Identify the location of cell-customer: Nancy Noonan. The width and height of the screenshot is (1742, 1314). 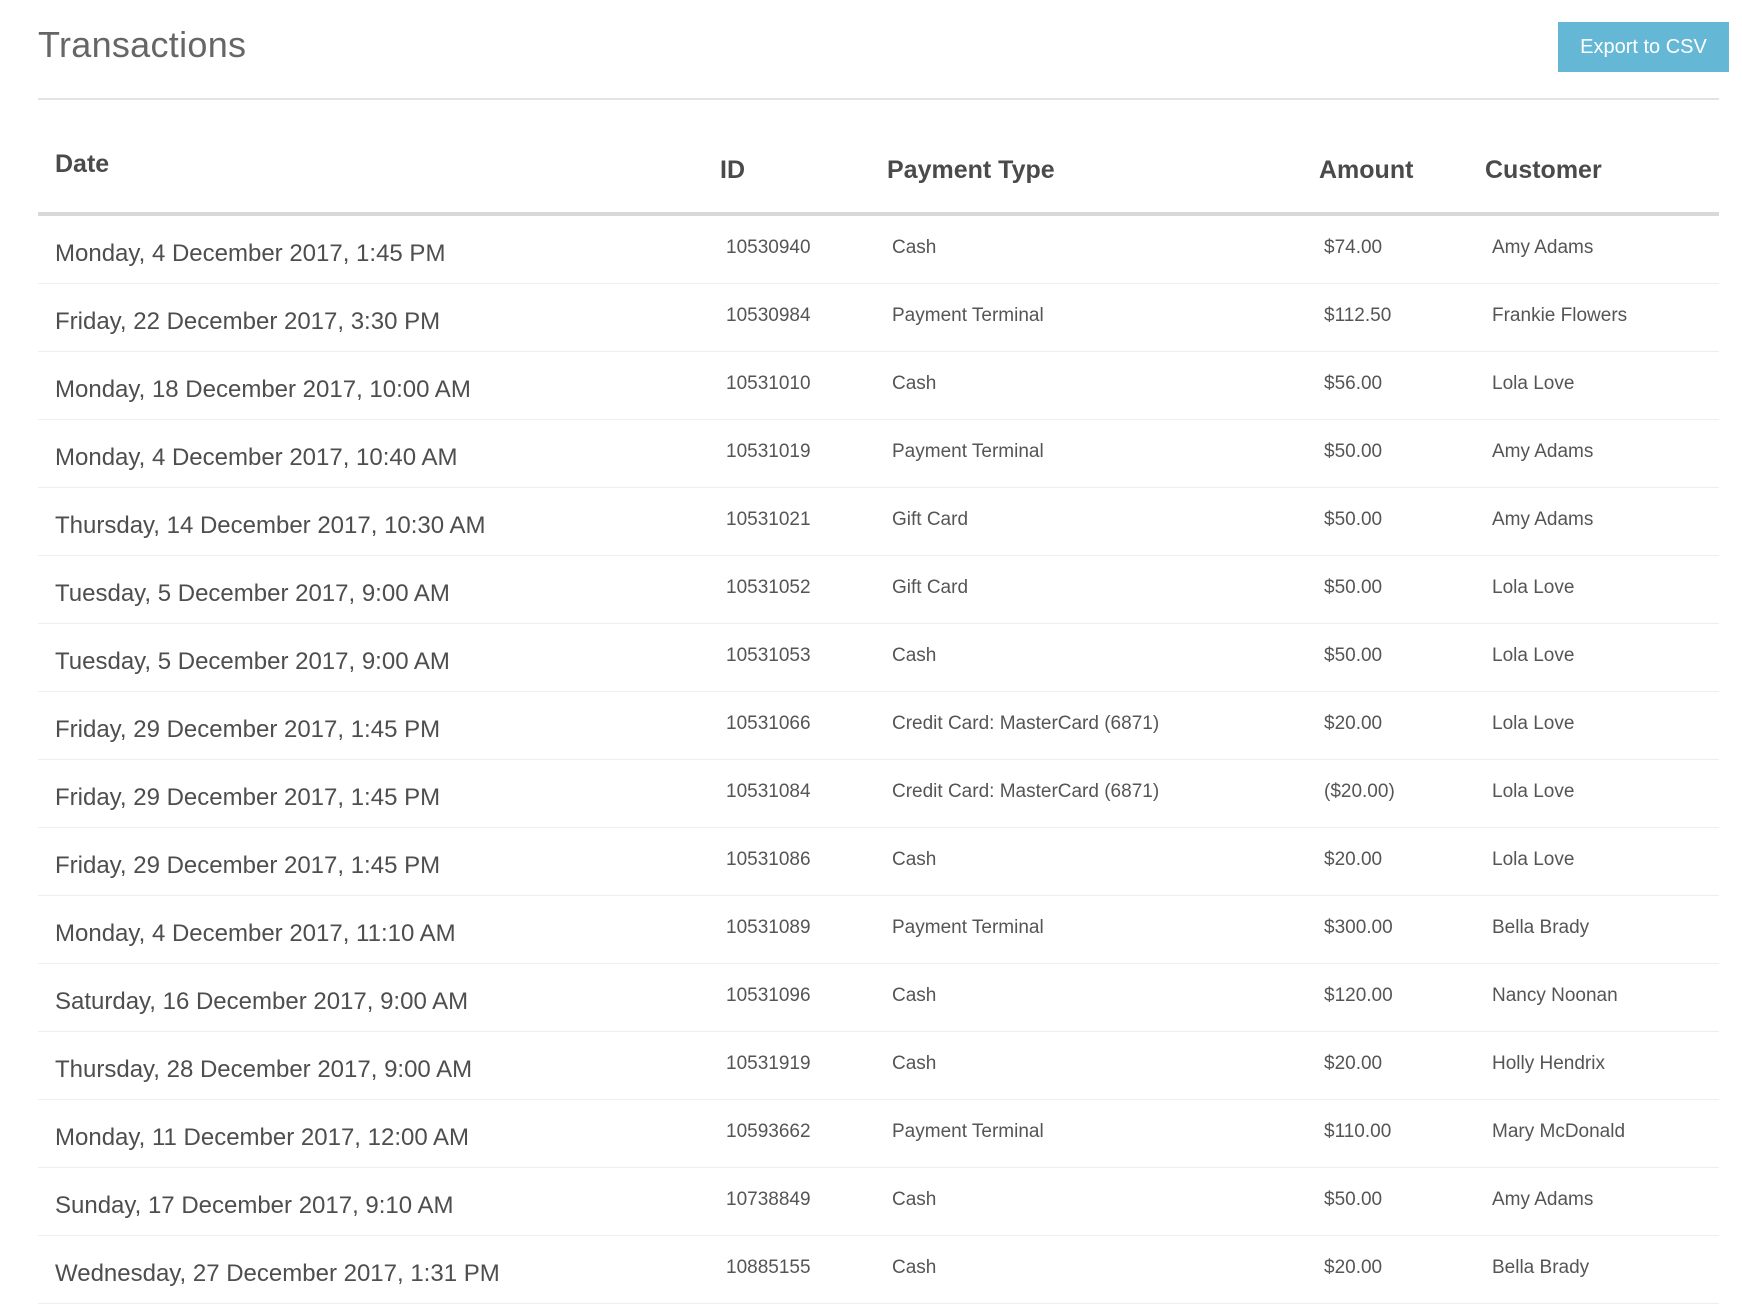
(1555, 995).